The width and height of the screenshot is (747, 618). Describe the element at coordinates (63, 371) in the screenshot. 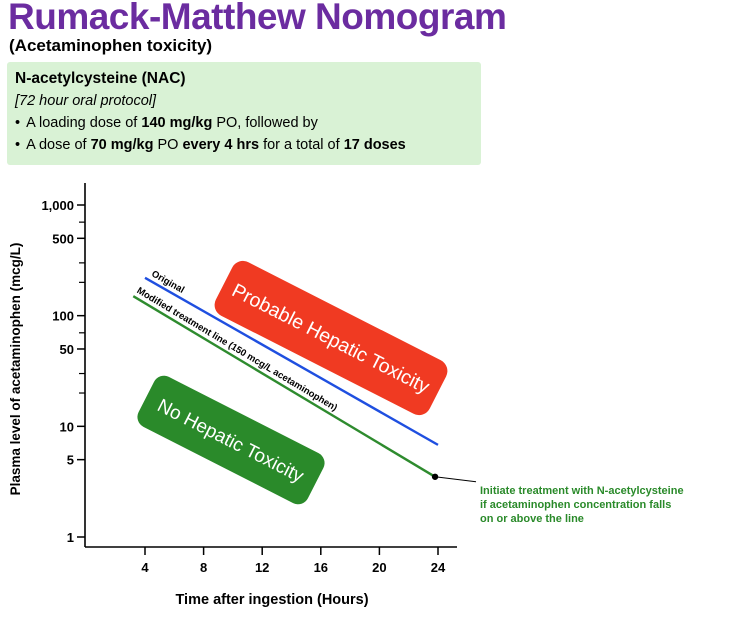

I see `y-axis-ticks: 1,000 500 100 50 10 5 1` at that location.